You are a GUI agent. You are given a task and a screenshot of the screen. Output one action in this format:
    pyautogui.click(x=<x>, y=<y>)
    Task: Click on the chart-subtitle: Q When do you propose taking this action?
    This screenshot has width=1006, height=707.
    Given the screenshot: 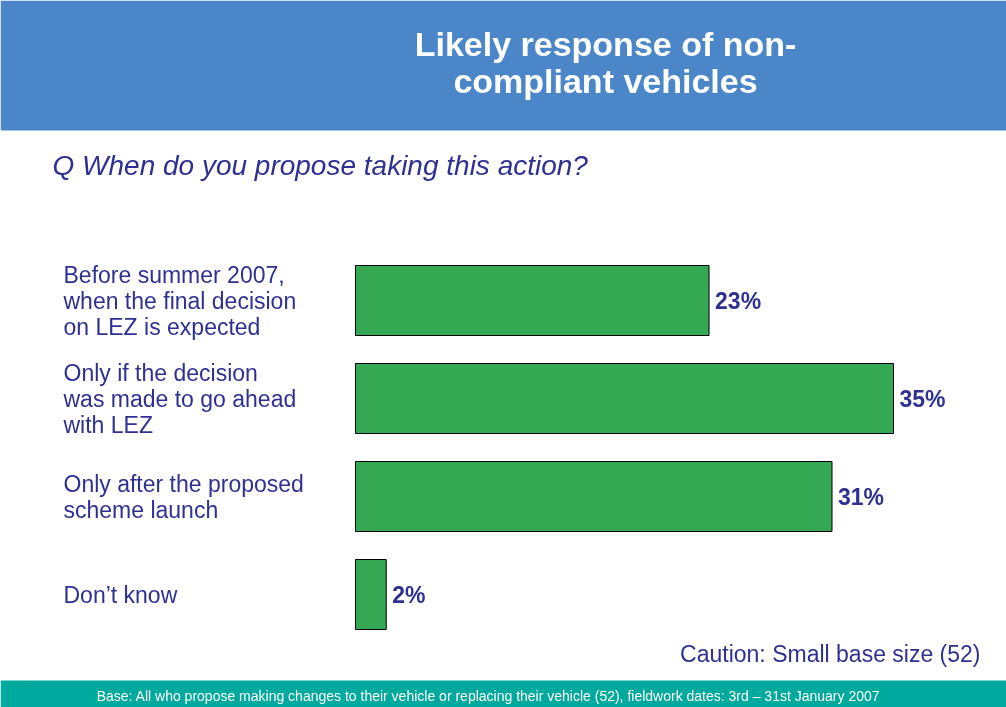 What is the action you would take?
    pyautogui.click(x=320, y=165)
    